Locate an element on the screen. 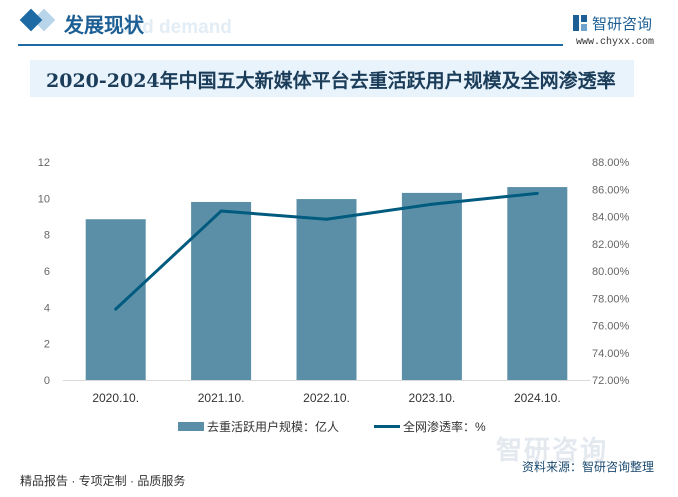  section-title: 发展现状 is located at coordinates (104, 25).